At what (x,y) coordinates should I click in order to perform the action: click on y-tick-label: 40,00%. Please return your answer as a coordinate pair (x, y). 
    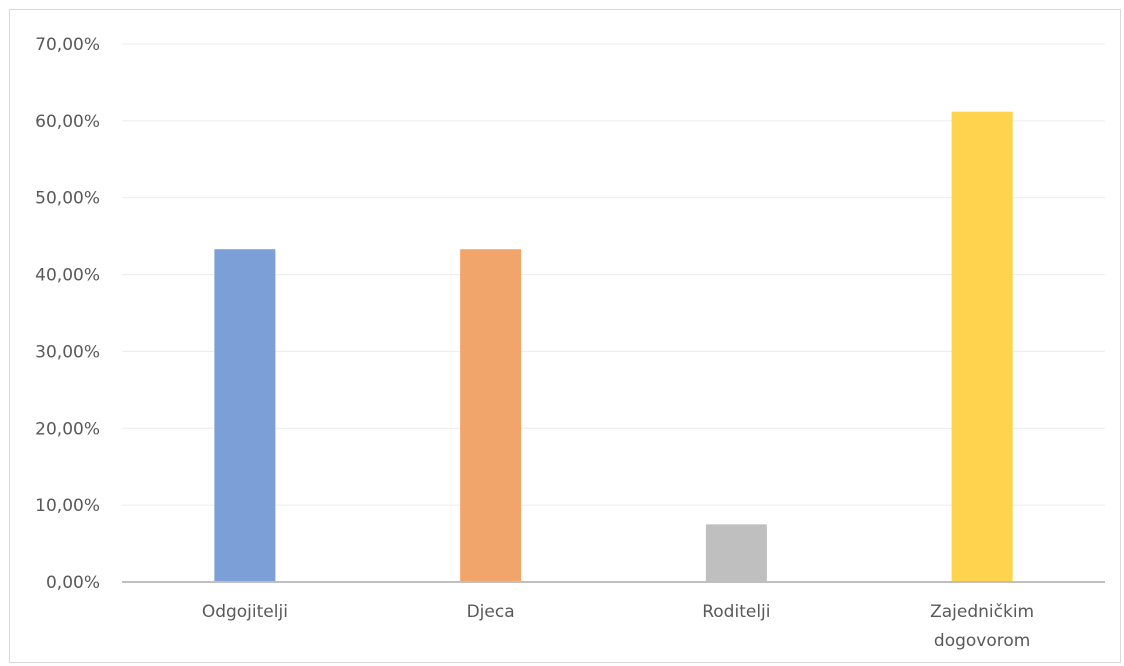
    Looking at the image, I should click on (67, 276).